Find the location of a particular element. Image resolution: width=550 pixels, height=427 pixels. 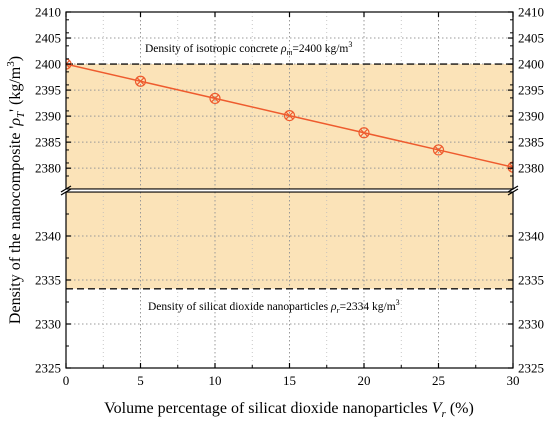

y-tick-label-right: 2410 is located at coordinates (531, 12).